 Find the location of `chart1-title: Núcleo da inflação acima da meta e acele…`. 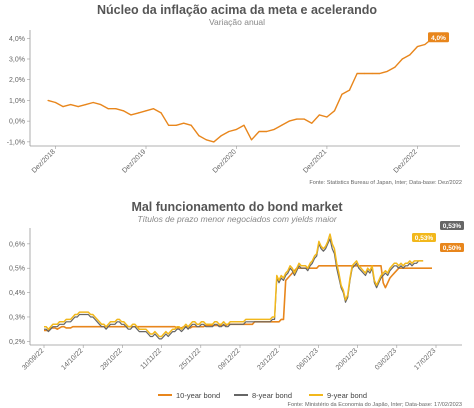

chart1-title: Núcleo da inflação acima da meta e acele… is located at coordinates (237, 10).